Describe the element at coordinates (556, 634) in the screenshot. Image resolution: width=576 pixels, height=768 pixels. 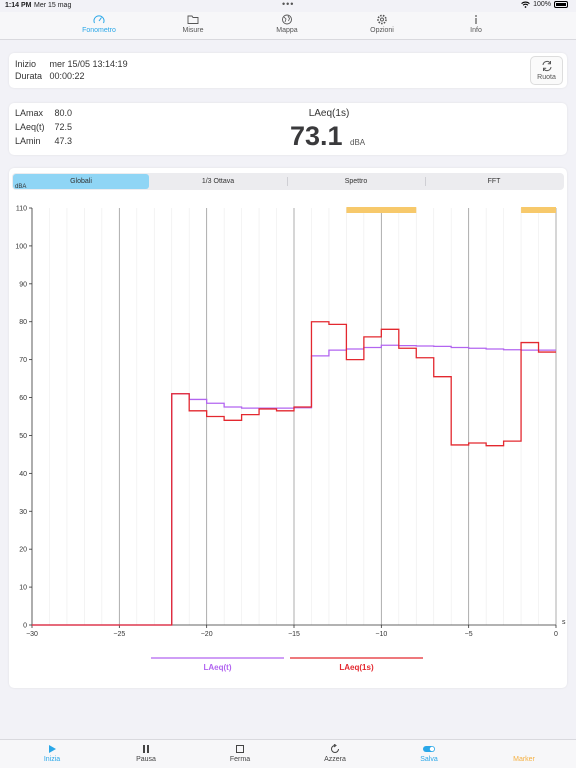
I see `x-tick-label: 0` at that location.